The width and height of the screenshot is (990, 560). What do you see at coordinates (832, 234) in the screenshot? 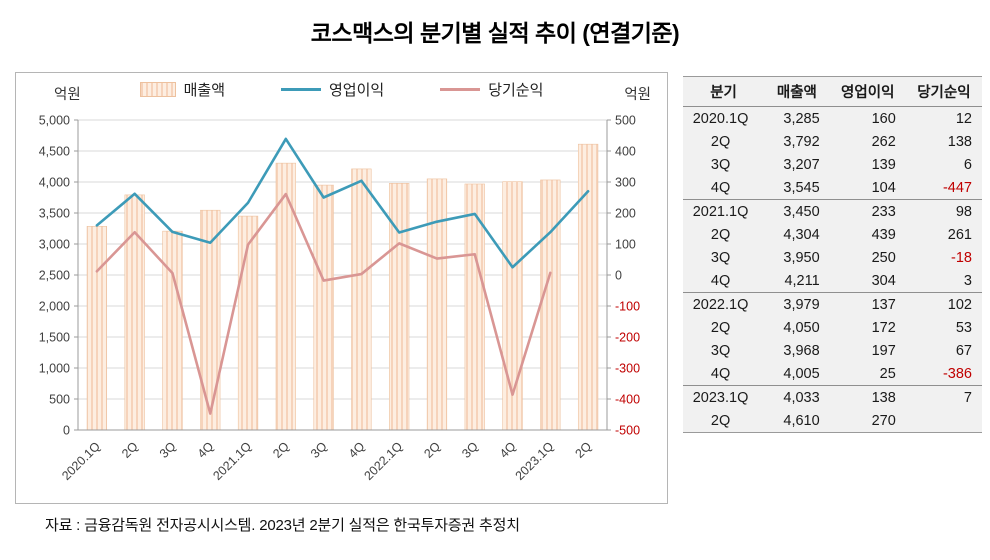
I see `table-row: 2Q 4,304 439 261` at bounding box center [832, 234].